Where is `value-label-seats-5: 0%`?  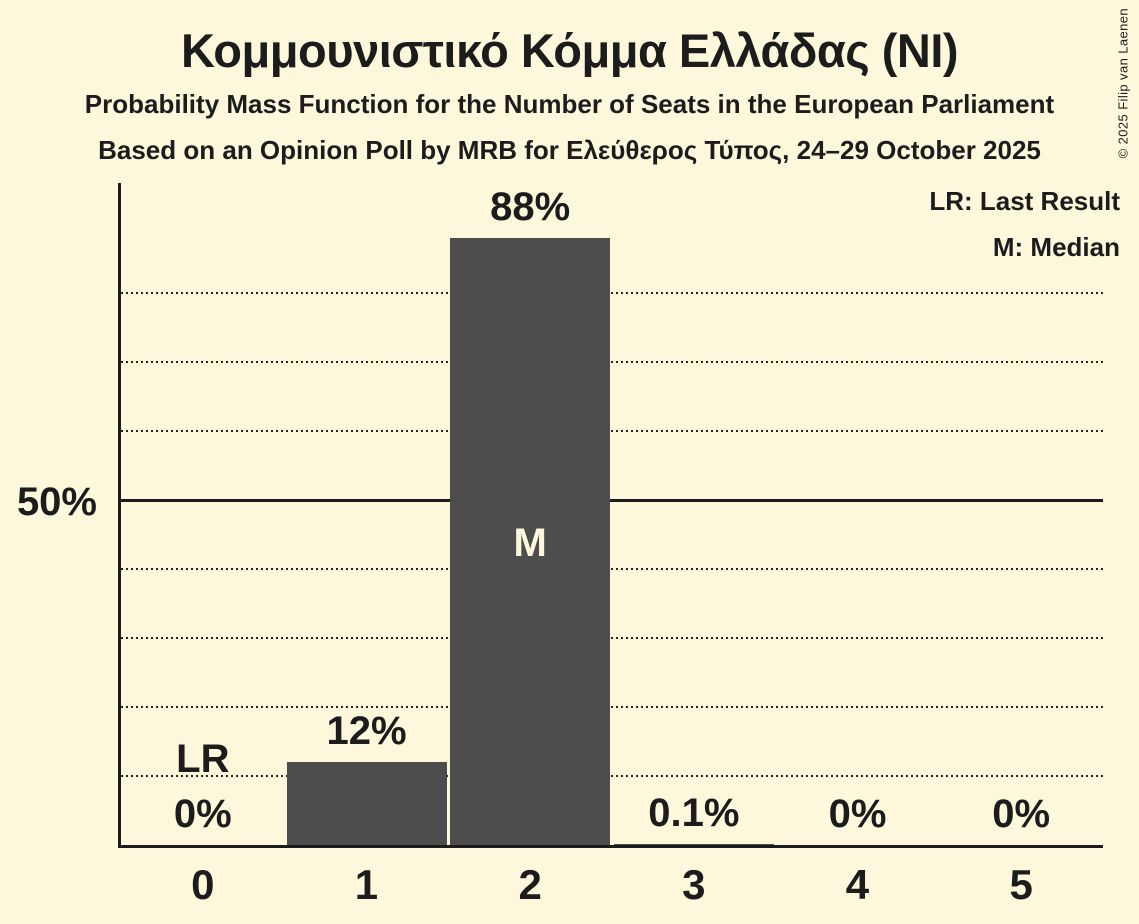 value-label-seats-5: 0% is located at coordinates (1021, 814).